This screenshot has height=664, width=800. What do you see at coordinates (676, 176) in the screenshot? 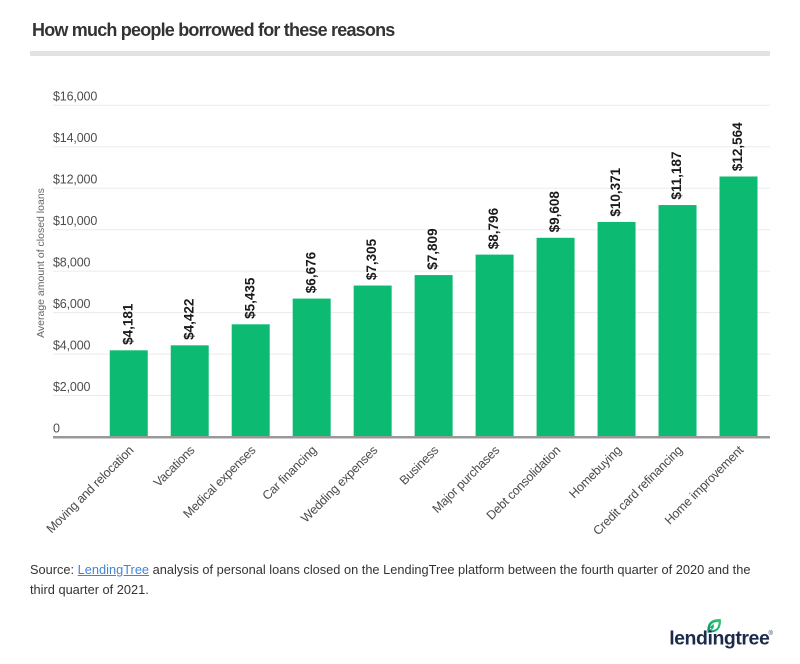
I see `svg-text: $11,187` at bounding box center [676, 176].